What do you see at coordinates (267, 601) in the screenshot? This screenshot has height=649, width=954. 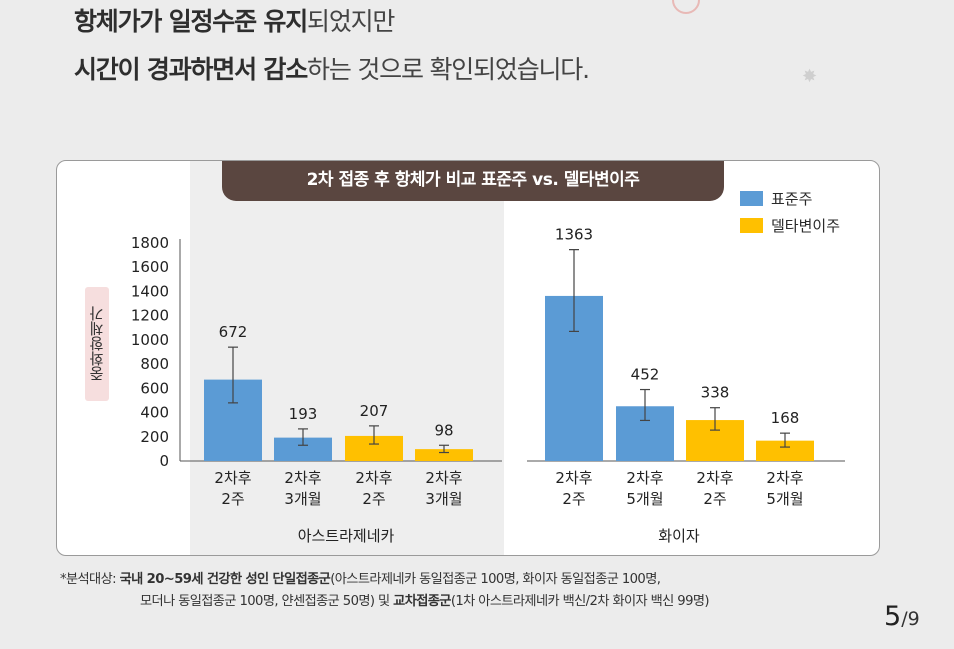 I see `footnote-text-2: 모더나 동일접종군 100명, 얀센접종군 50명) 및` at bounding box center [267, 601].